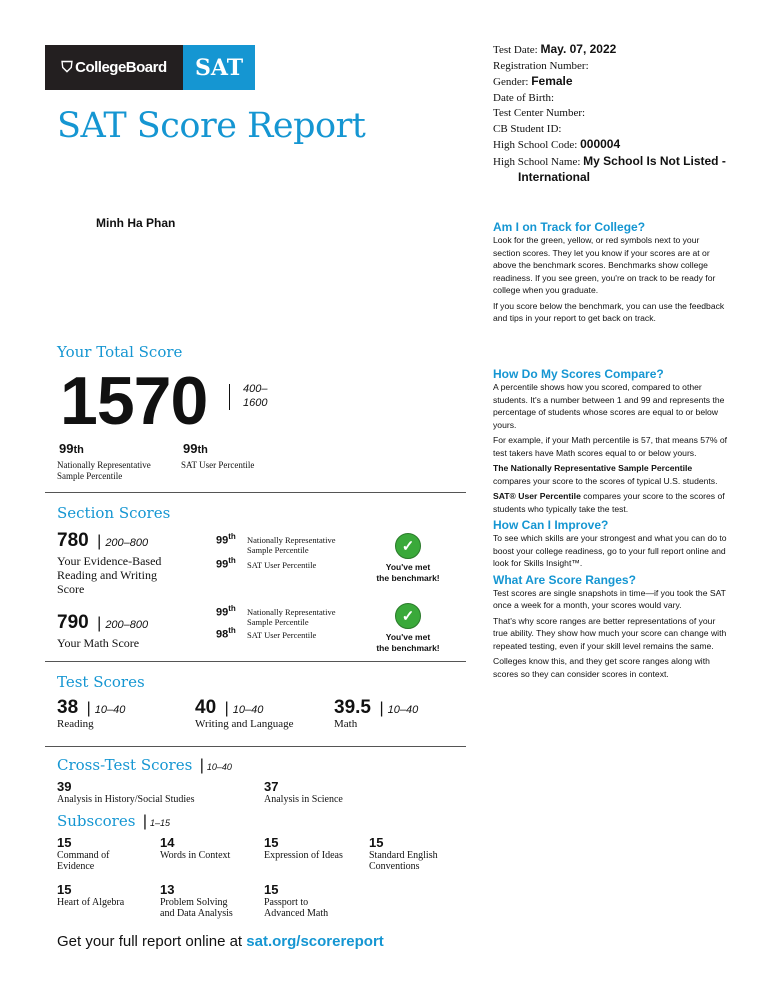 This screenshot has height=994, width=768. Describe the element at coordinates (554, 177) in the screenshot. I see `hs-name-cont: International` at that location.